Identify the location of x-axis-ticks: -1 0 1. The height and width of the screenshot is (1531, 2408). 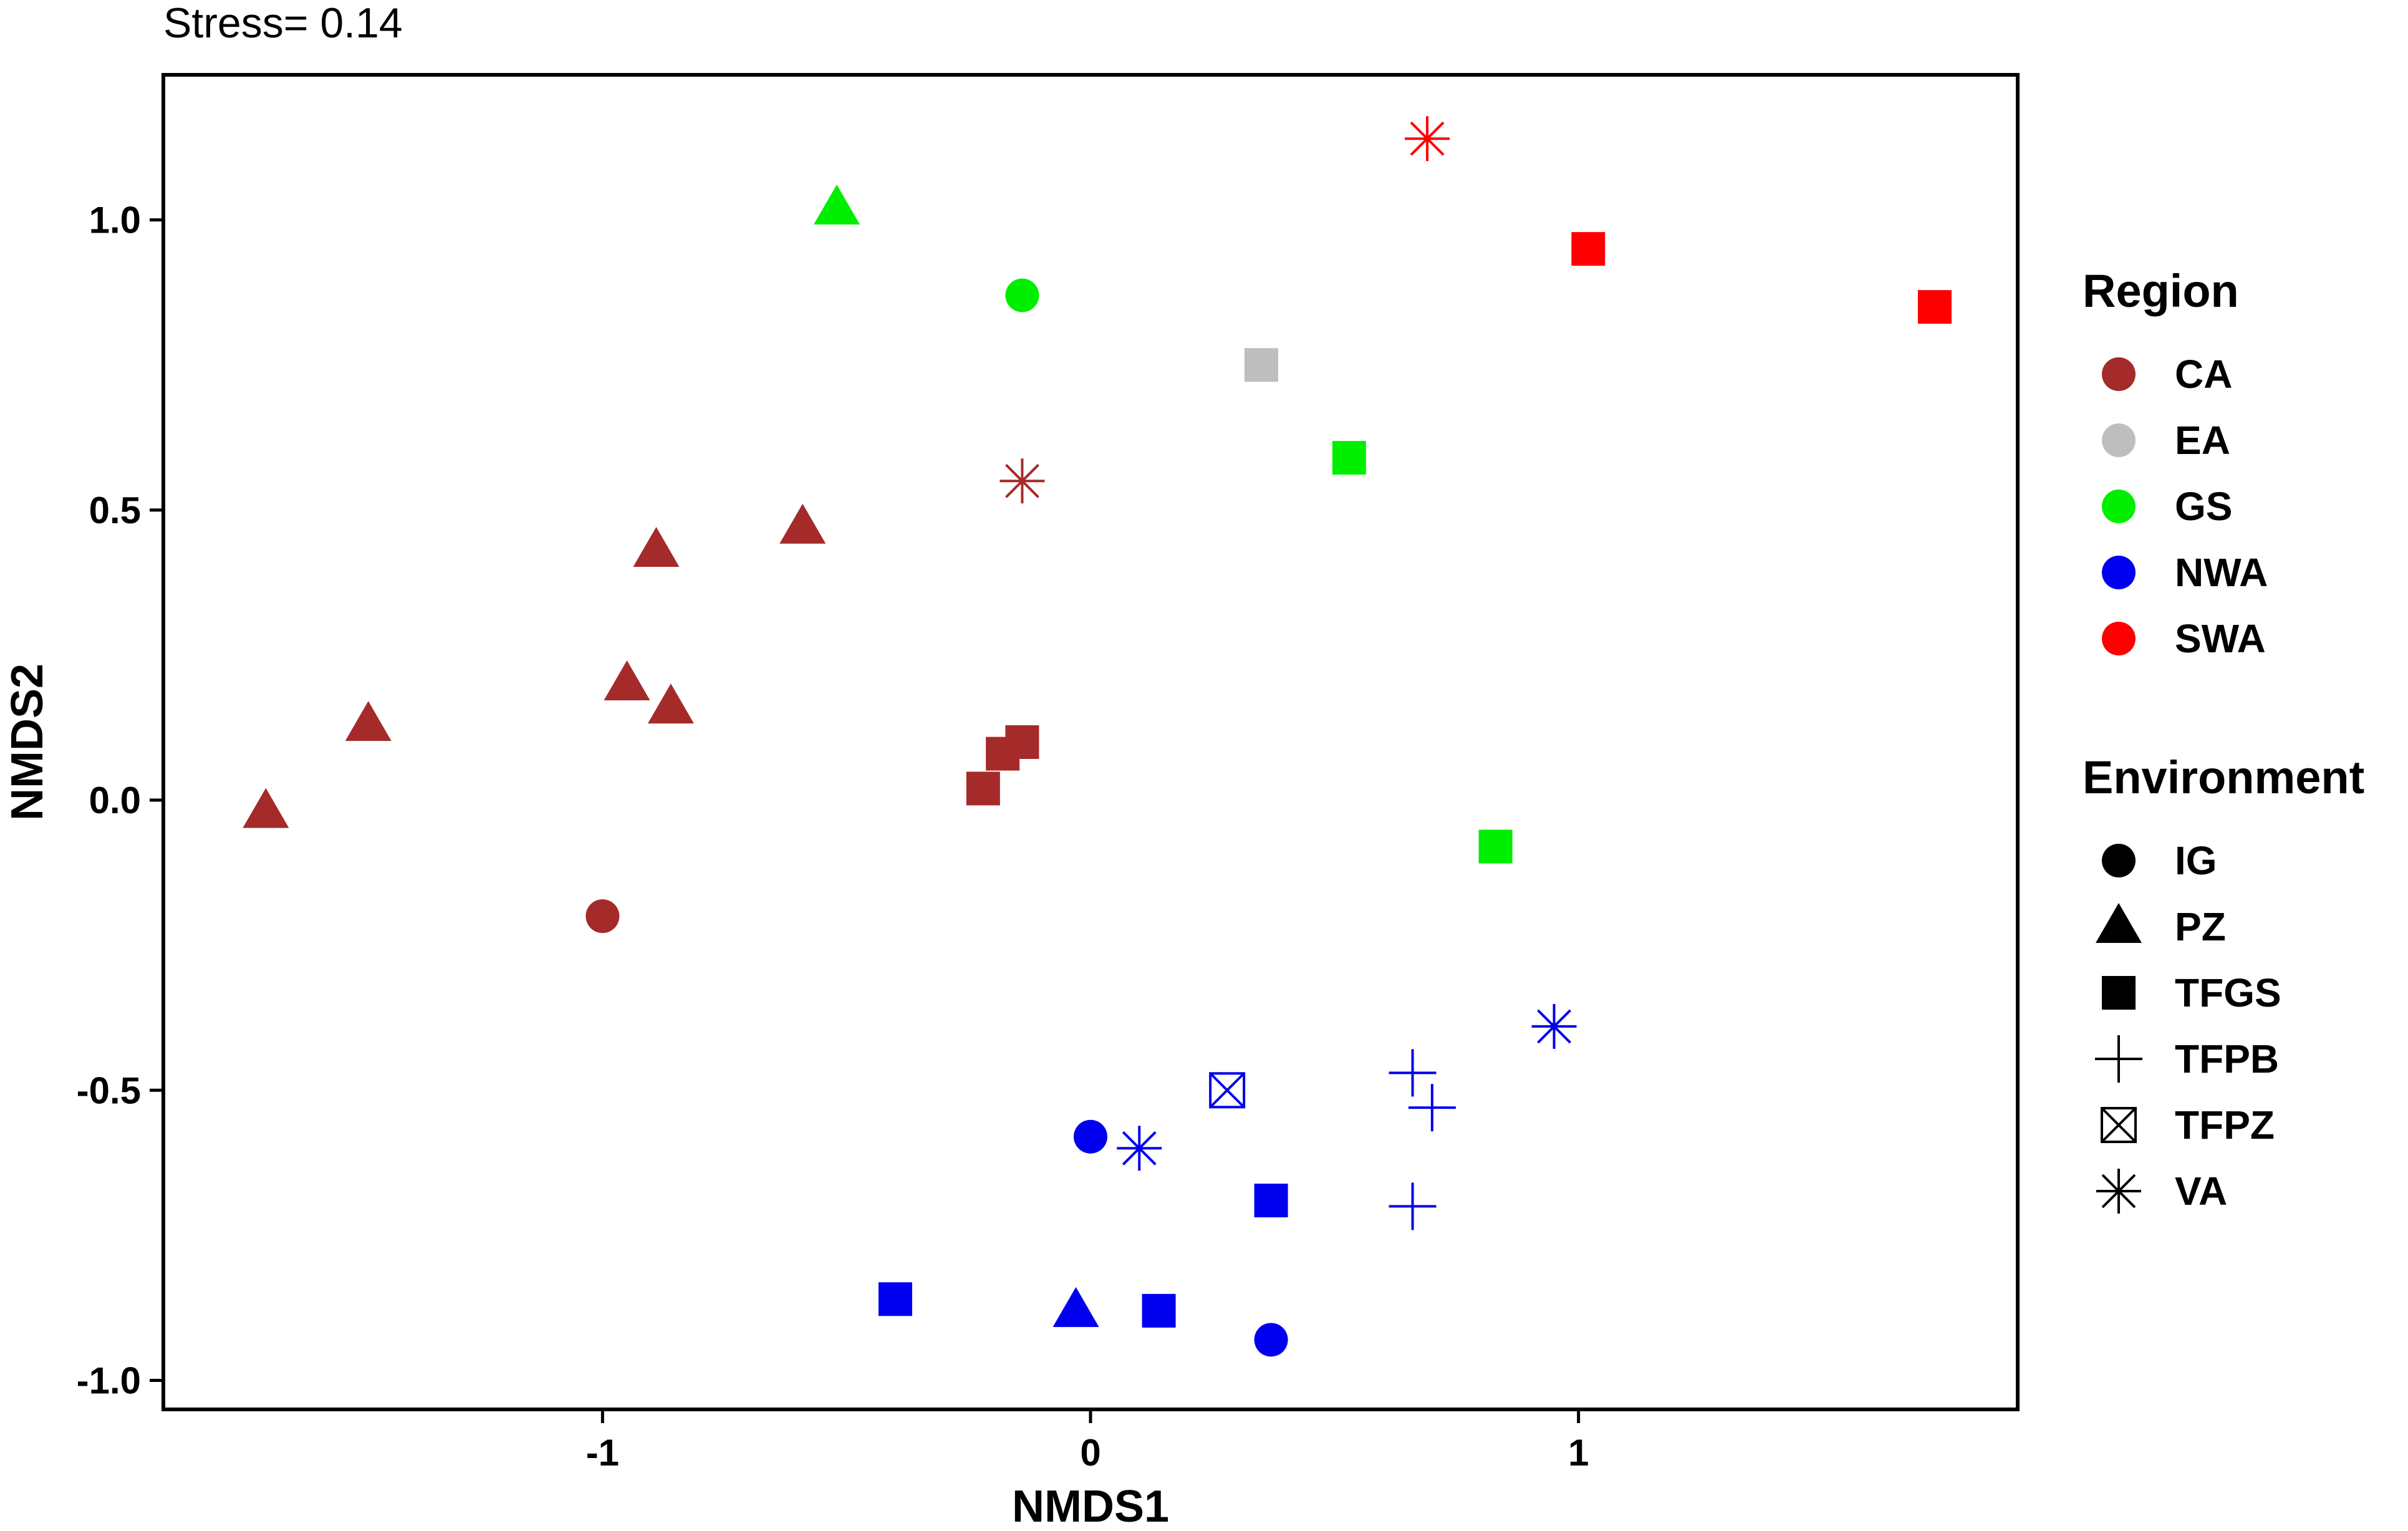
(1087, 1441).